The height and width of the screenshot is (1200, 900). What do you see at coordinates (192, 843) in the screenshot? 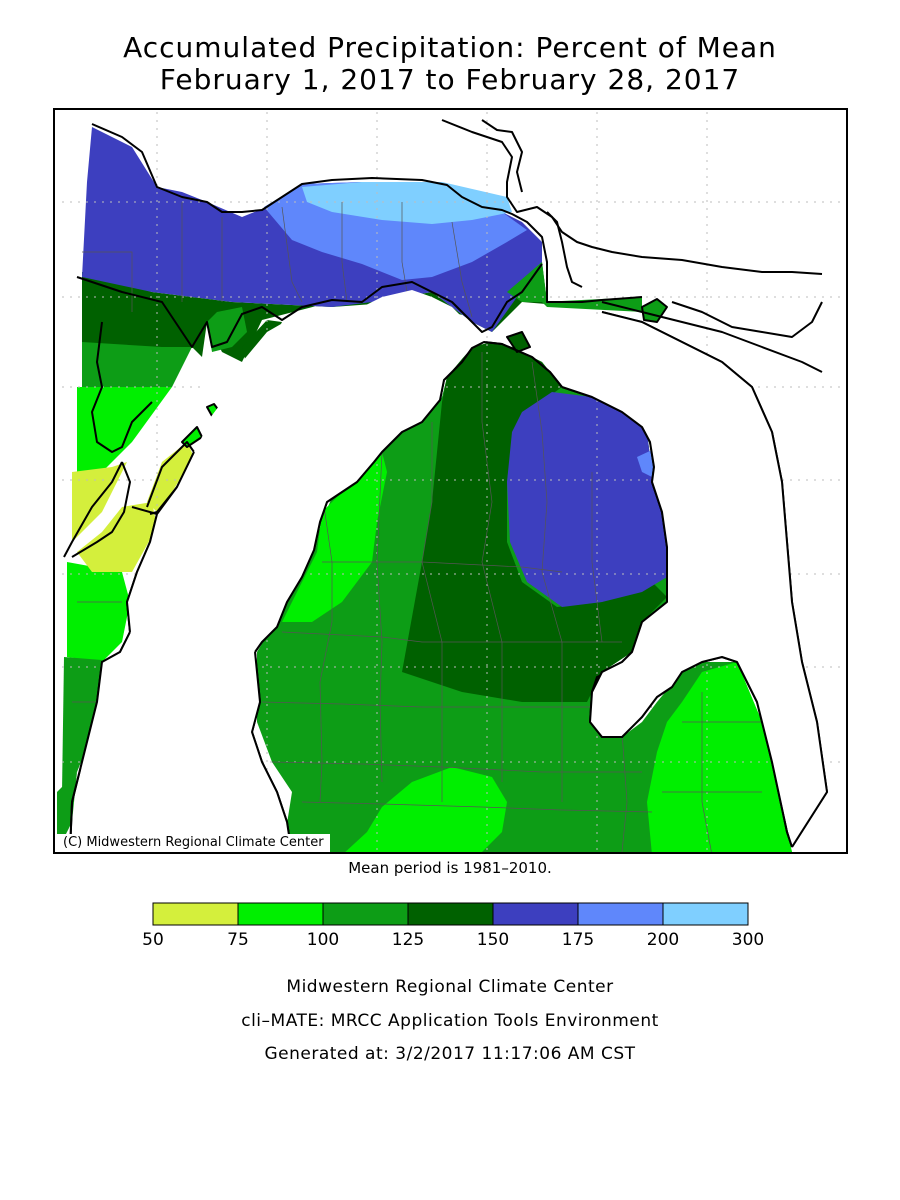
I see `copyright-label: (C) Midwestern Regional Climate Center` at bounding box center [192, 843].